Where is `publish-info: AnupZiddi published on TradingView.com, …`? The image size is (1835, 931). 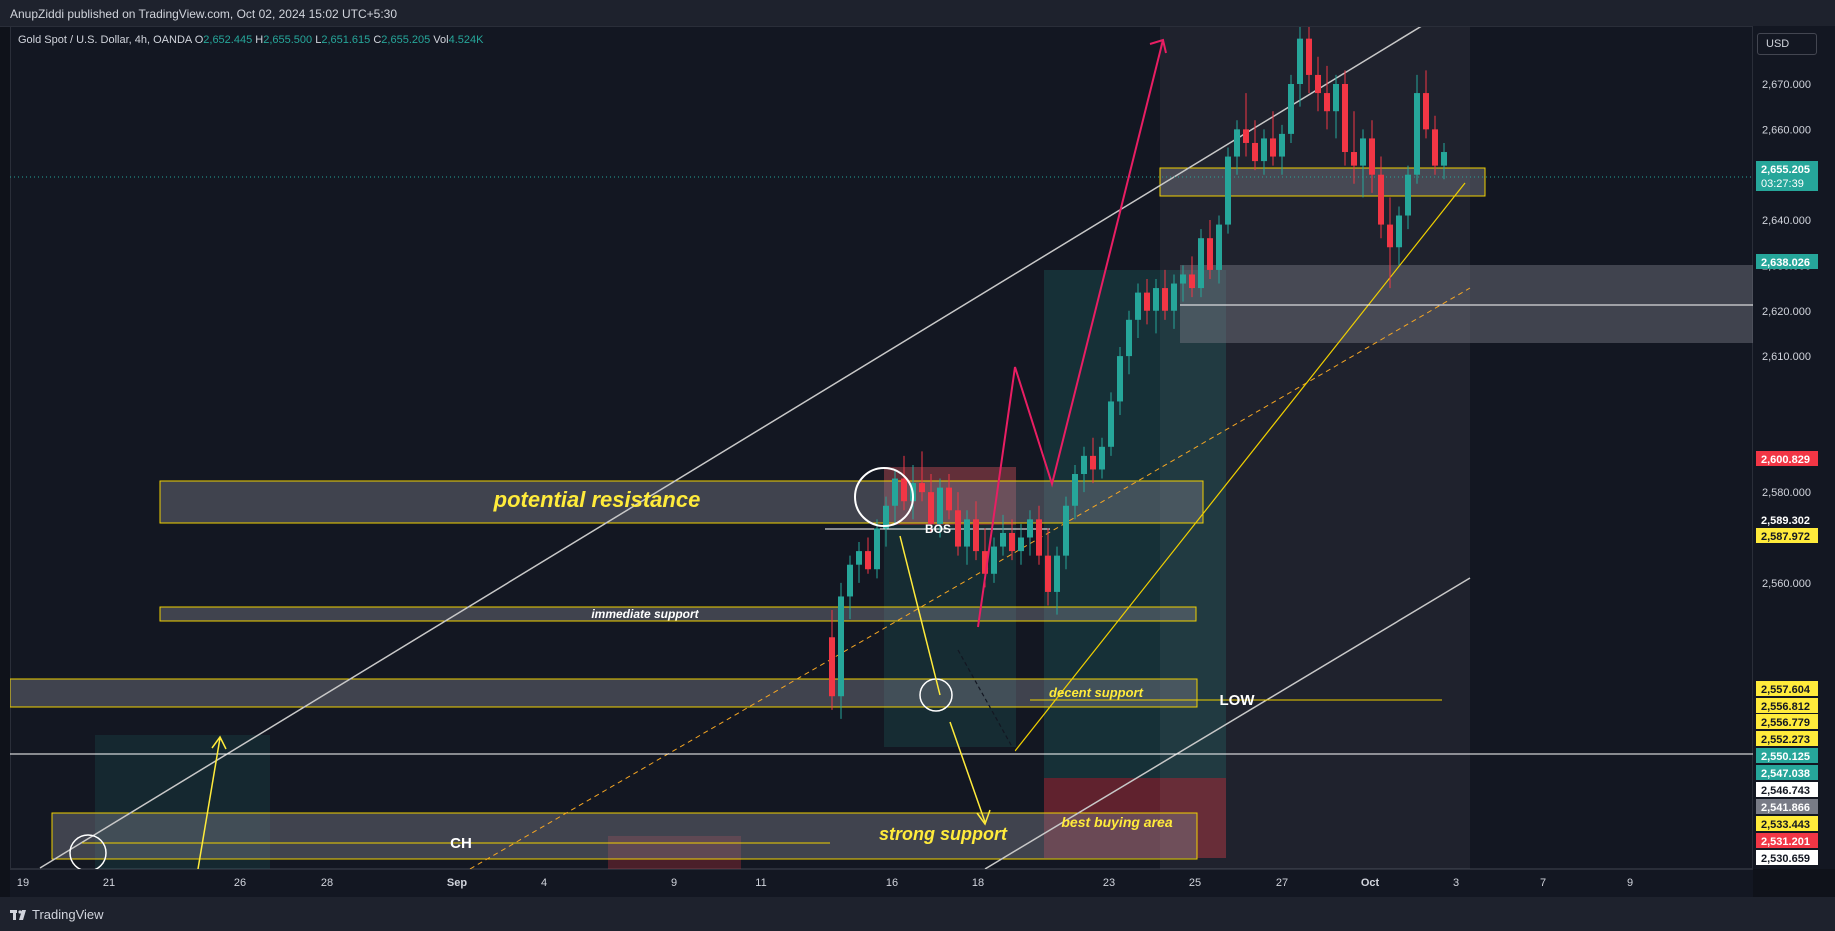
publish-info: AnupZiddi published on TradingView.com, … is located at coordinates (204, 14).